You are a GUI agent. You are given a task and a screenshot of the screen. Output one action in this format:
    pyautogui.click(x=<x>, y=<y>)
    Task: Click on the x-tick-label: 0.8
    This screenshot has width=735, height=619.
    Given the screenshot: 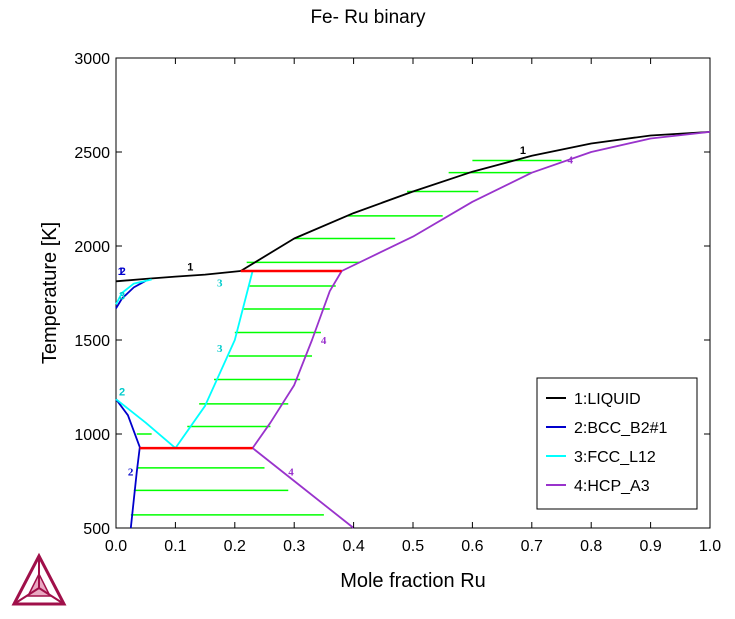 What is the action you would take?
    pyautogui.click(x=591, y=546)
    